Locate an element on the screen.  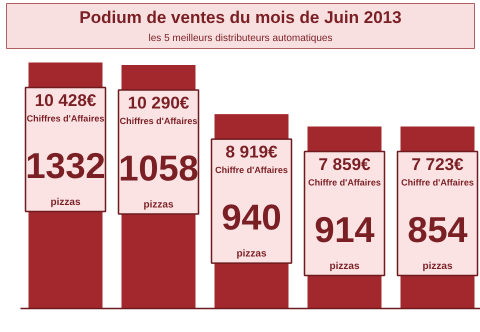
annotation: 854 is located at coordinates (437, 229).